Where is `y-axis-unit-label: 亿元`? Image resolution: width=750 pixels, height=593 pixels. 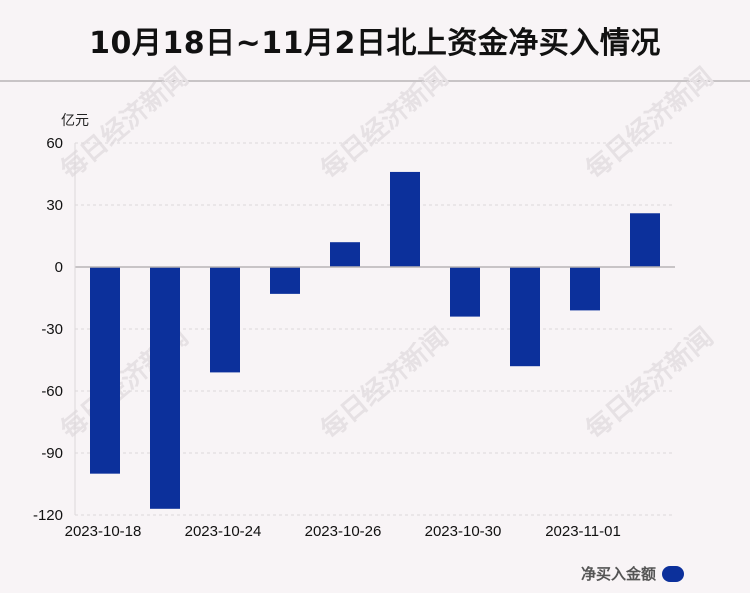
y-axis-unit-label: 亿元 is located at coordinates (75, 121).